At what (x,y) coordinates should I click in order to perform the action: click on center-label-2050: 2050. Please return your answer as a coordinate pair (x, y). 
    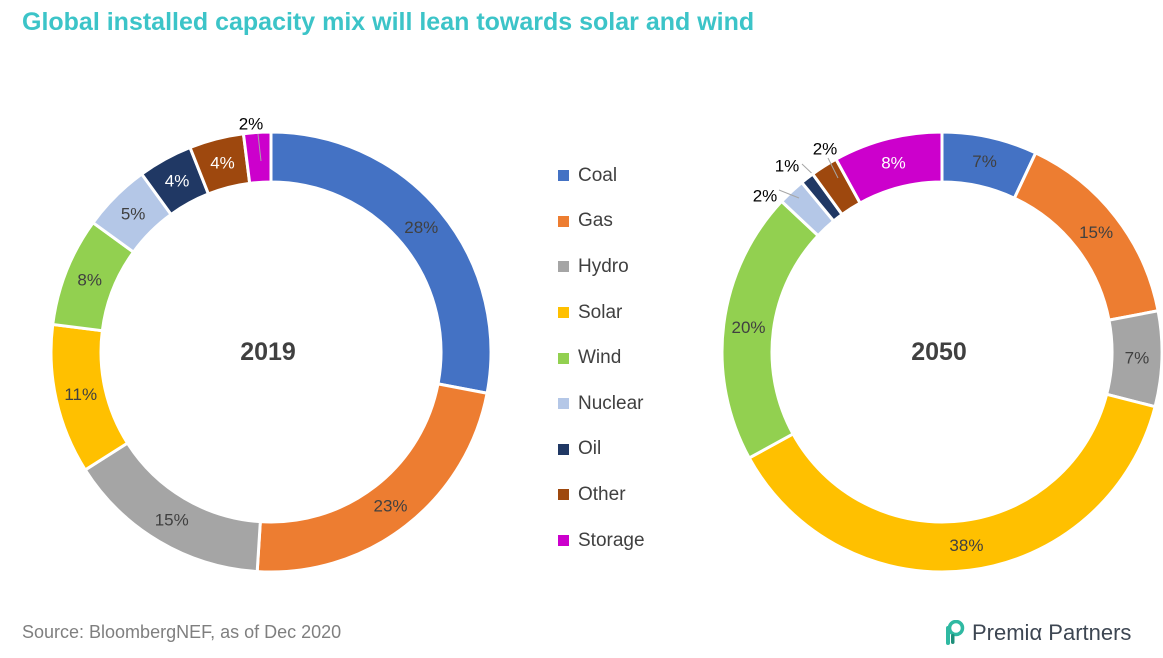
    Looking at the image, I should click on (939, 352).